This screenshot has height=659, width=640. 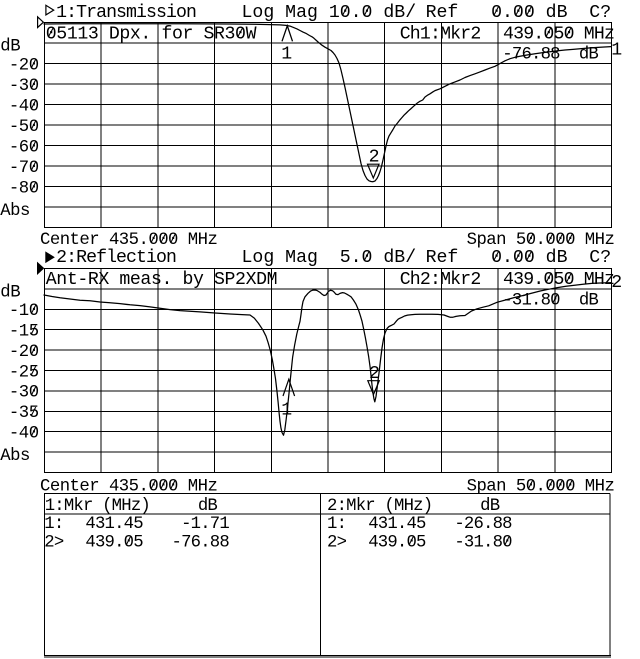 What do you see at coordinates (440, 542) in the screenshot?
I see `svg-text: 439.05 -31.80` at bounding box center [440, 542].